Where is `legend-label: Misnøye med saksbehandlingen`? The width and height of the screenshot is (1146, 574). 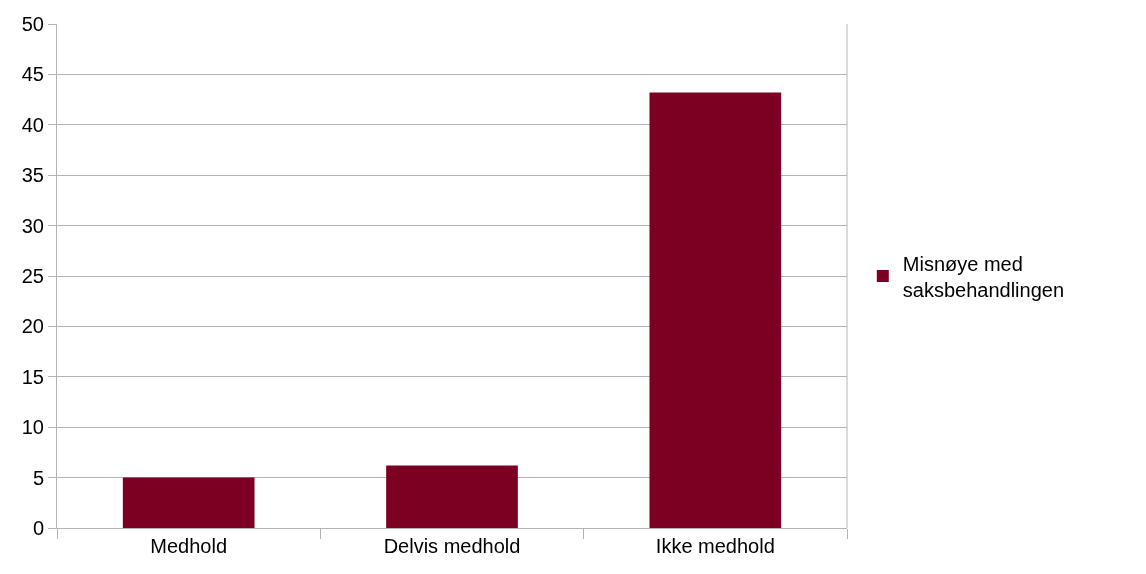 legend-label: Misnøye med saksbehandlingen is located at coordinates (983, 276).